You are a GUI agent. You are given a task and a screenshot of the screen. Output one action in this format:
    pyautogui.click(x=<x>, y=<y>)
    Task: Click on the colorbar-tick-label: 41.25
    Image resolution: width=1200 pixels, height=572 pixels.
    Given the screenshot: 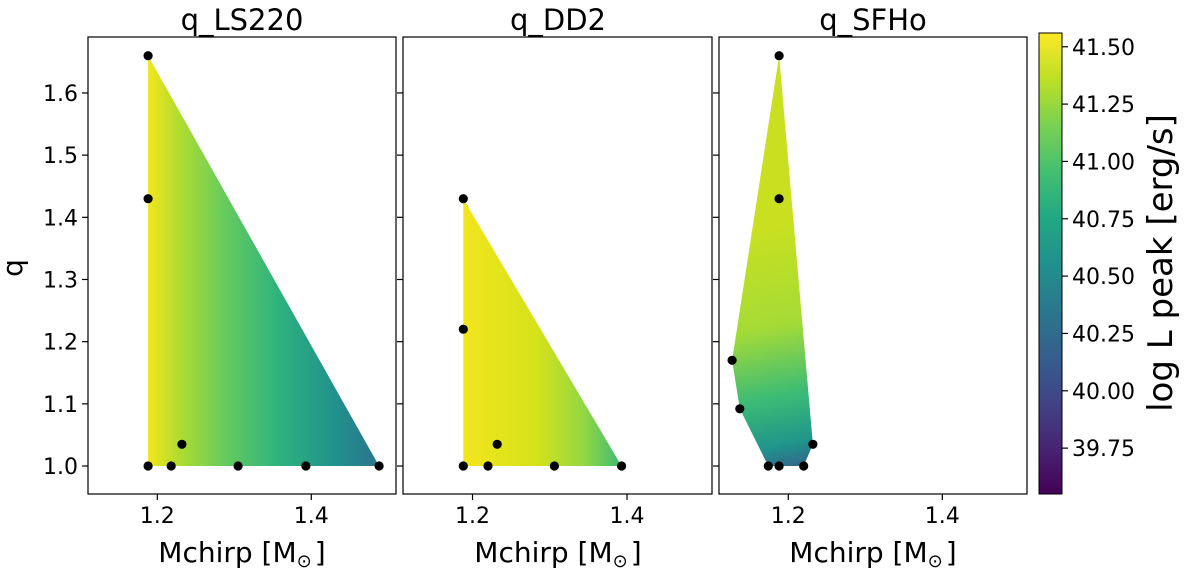 What is the action you would take?
    pyautogui.click(x=1103, y=105)
    